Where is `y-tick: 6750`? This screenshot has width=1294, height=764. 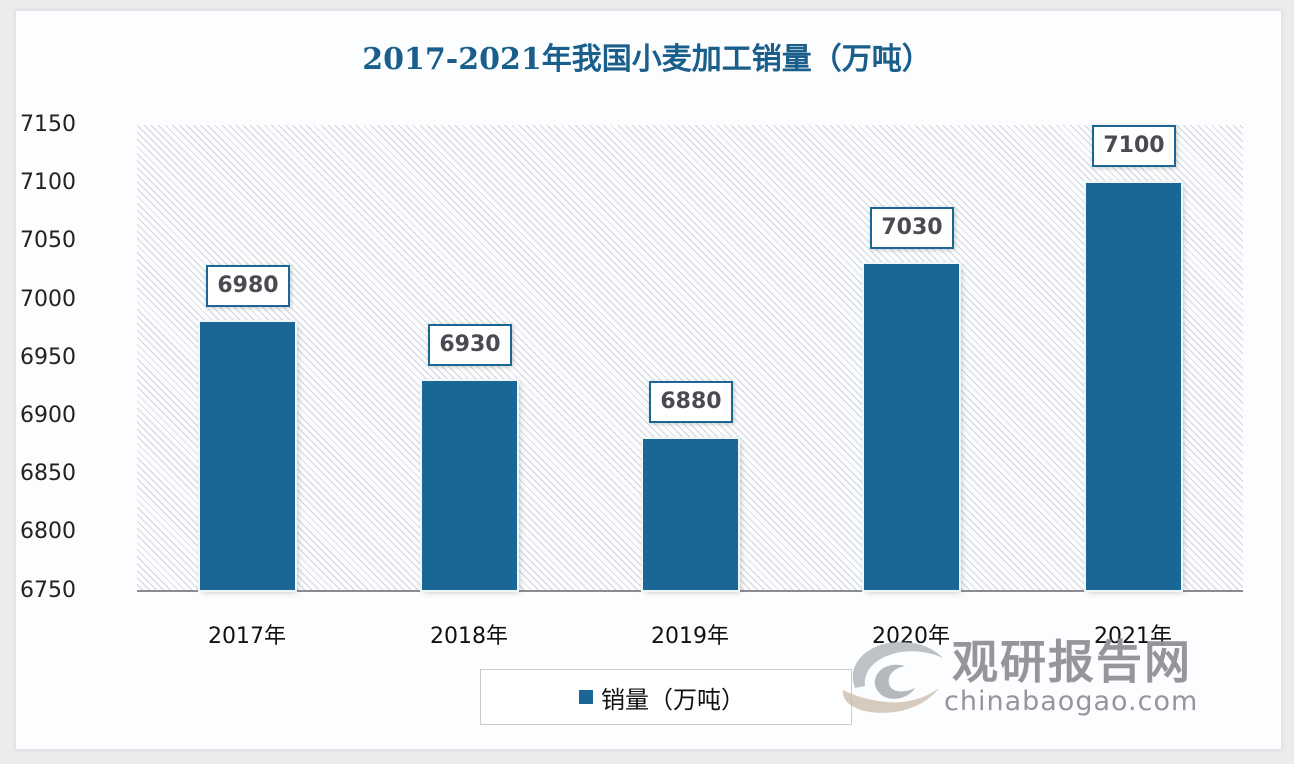
y-tick: 6750 is located at coordinates (48, 590).